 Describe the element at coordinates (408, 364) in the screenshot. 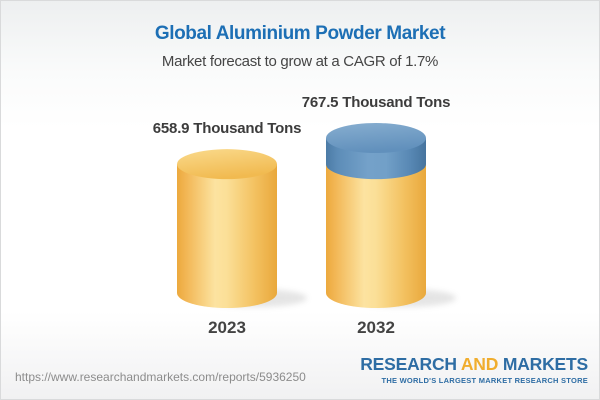

I see `logo-word-research: RESEARCH` at that location.